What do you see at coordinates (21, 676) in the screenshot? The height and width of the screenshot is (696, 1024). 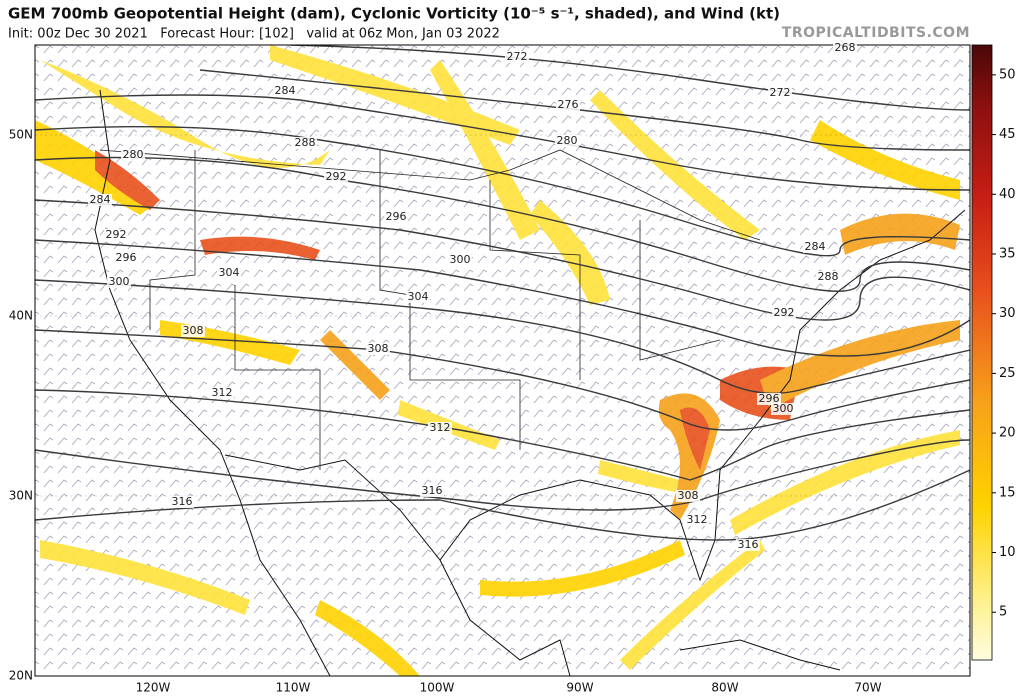 I see `lat-label: 20N` at bounding box center [21, 676].